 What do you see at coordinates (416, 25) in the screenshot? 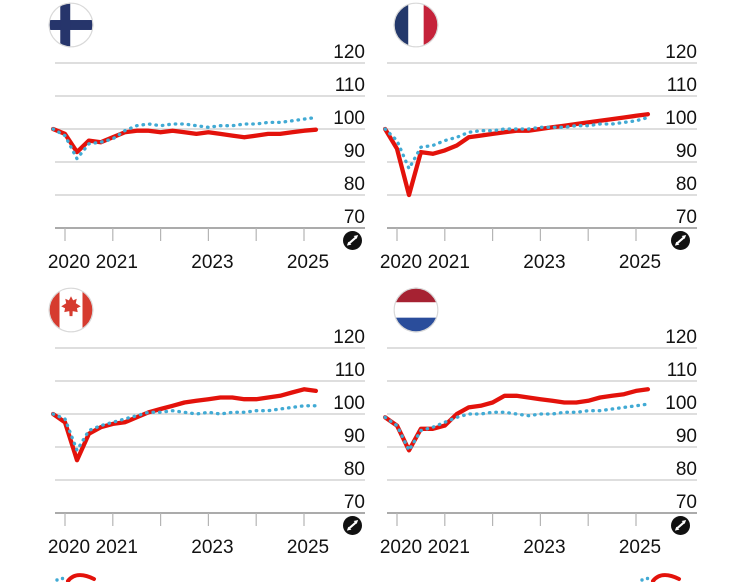
I see `france-flag-icon` at bounding box center [416, 25].